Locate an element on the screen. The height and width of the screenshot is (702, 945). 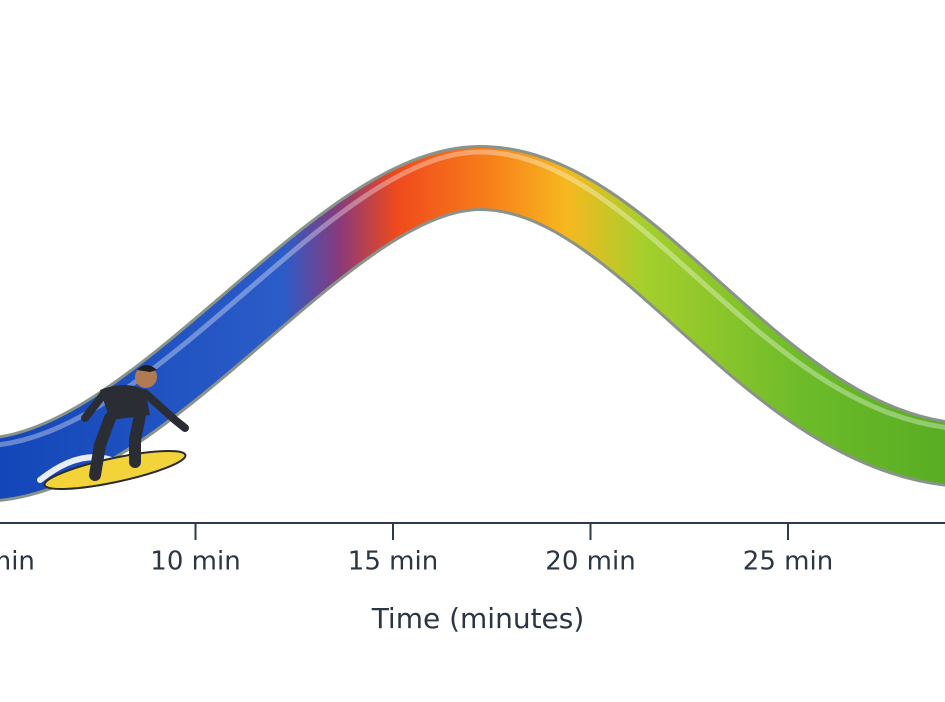
x-axis-title: Time (minutes) is located at coordinates (478, 618).